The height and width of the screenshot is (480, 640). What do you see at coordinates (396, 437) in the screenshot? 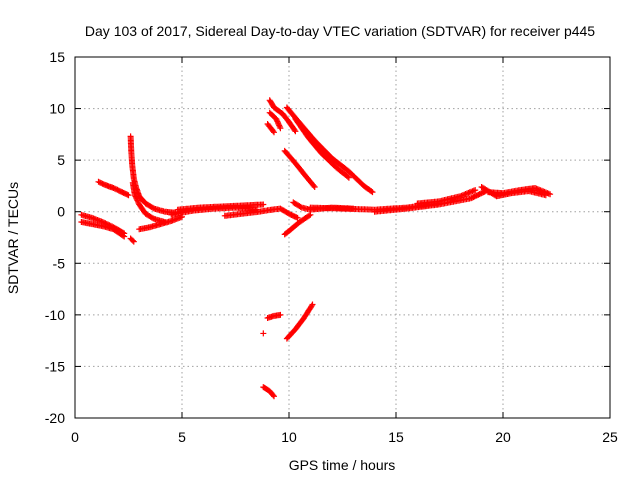
I see `x-tick-label: 15` at bounding box center [396, 437].